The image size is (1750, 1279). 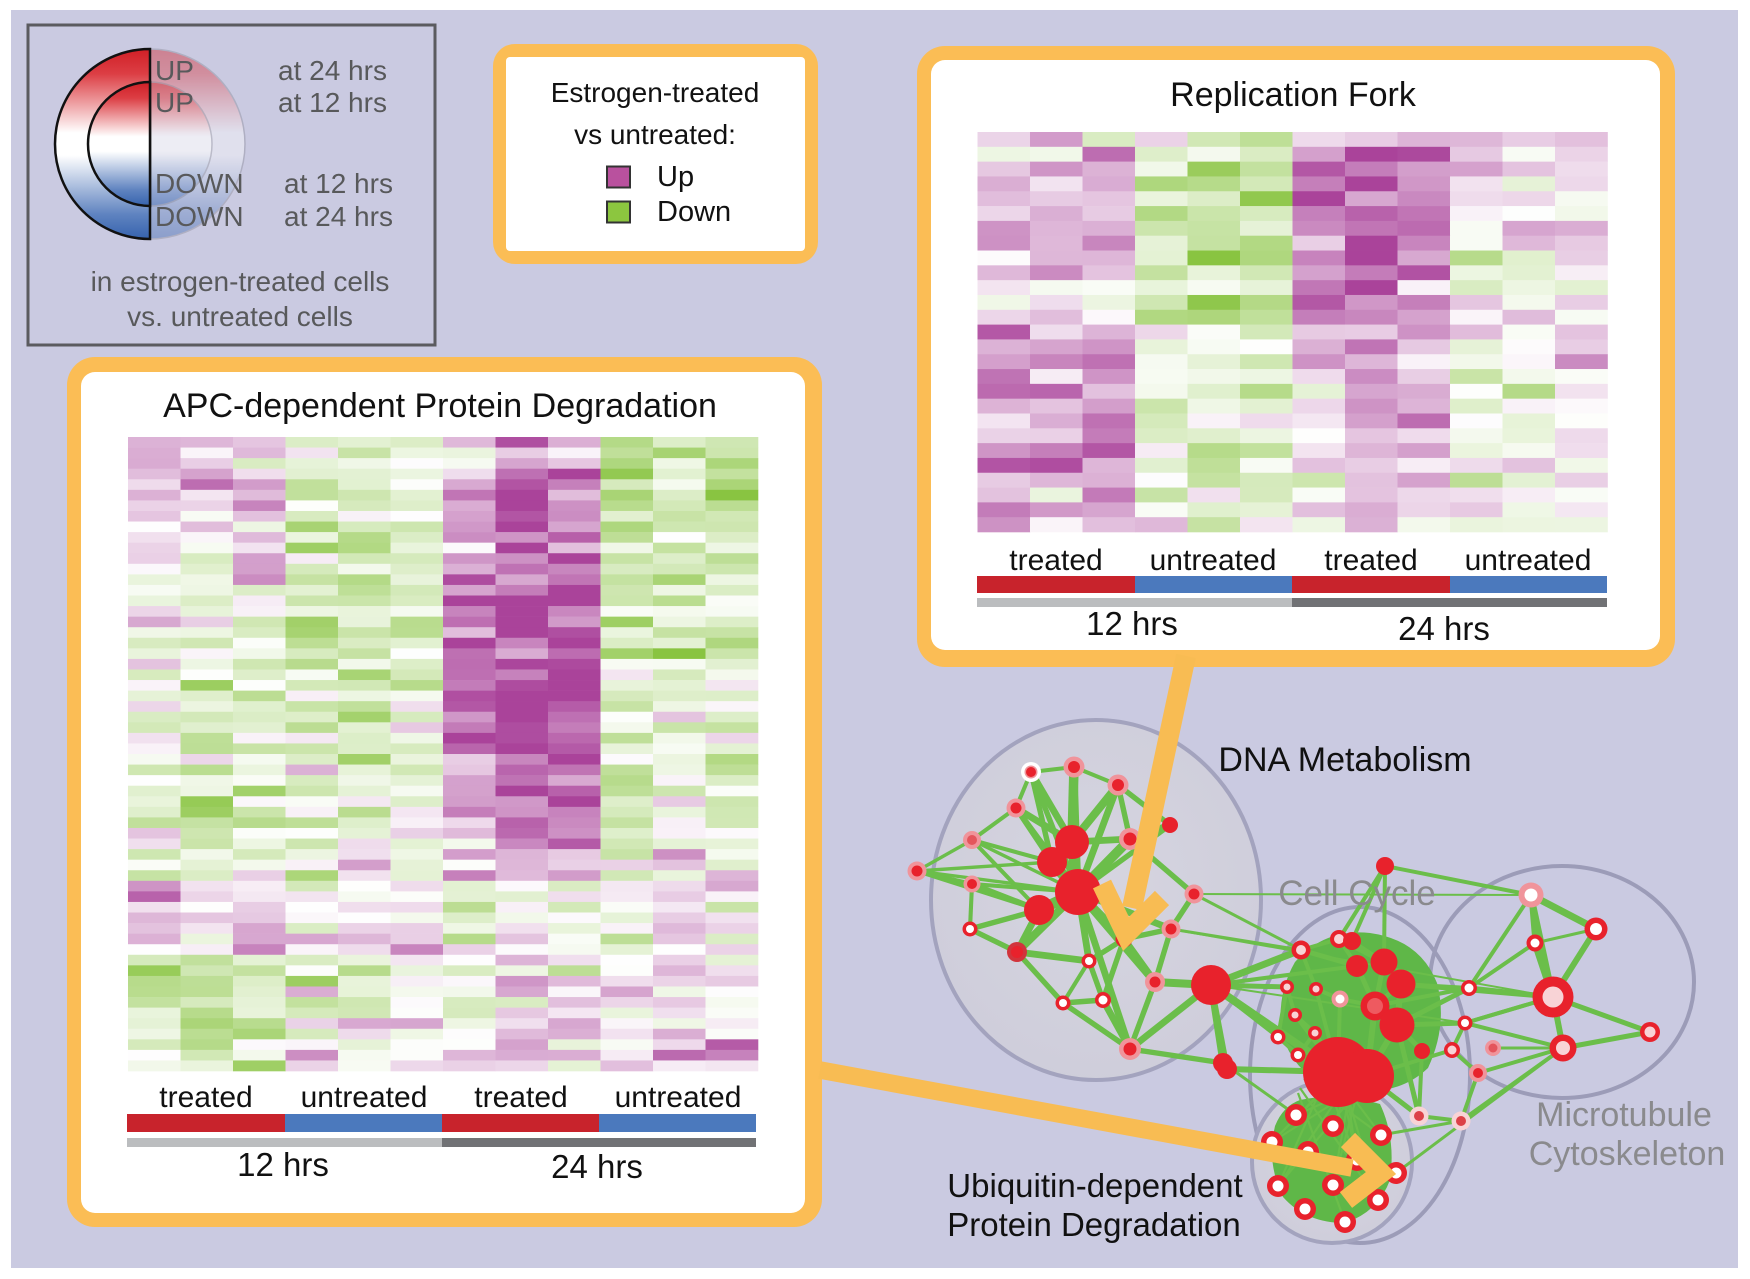 I want to click on svg-text: in estrogen-treated cells, so click(x=240, y=281).